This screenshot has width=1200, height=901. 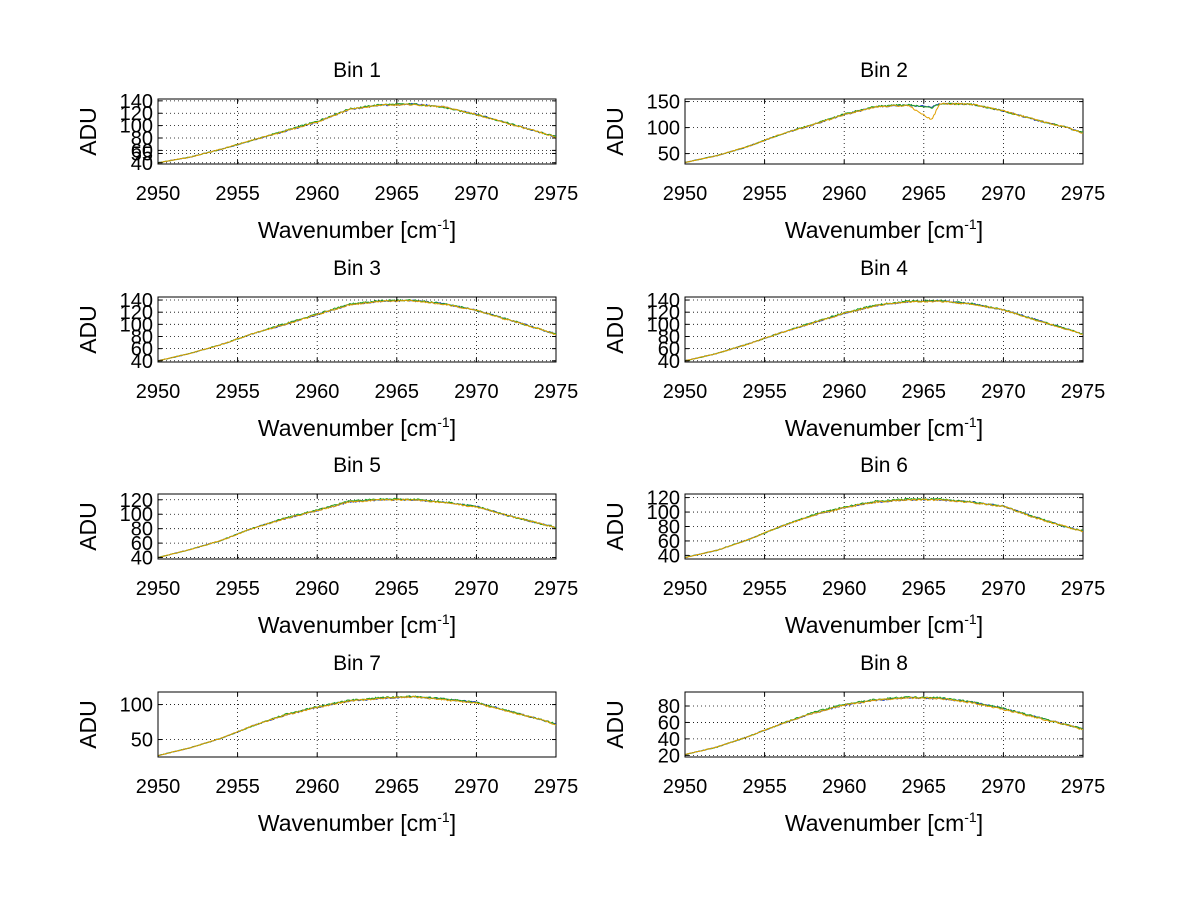 I want to click on chart-title: Bin 3, so click(x=357, y=268).